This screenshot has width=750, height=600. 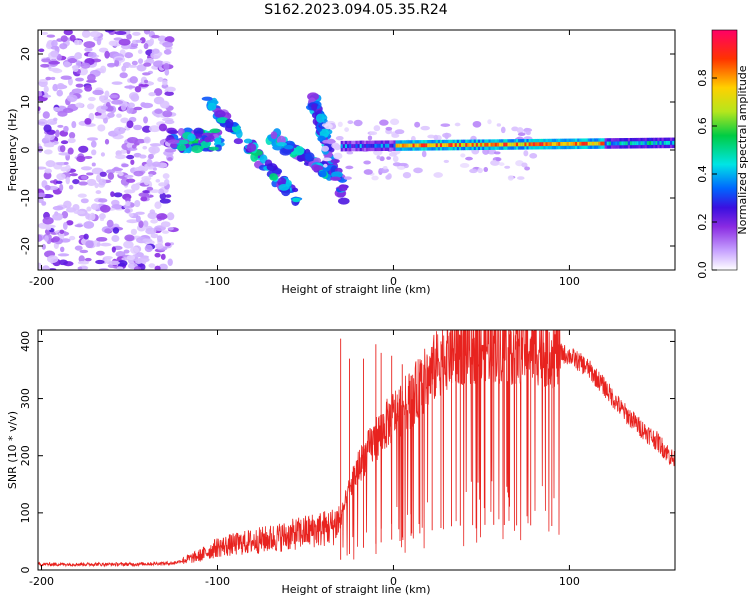 I want to click on spectrogram-ylabel: Frequency (Hz), so click(x=12, y=150).